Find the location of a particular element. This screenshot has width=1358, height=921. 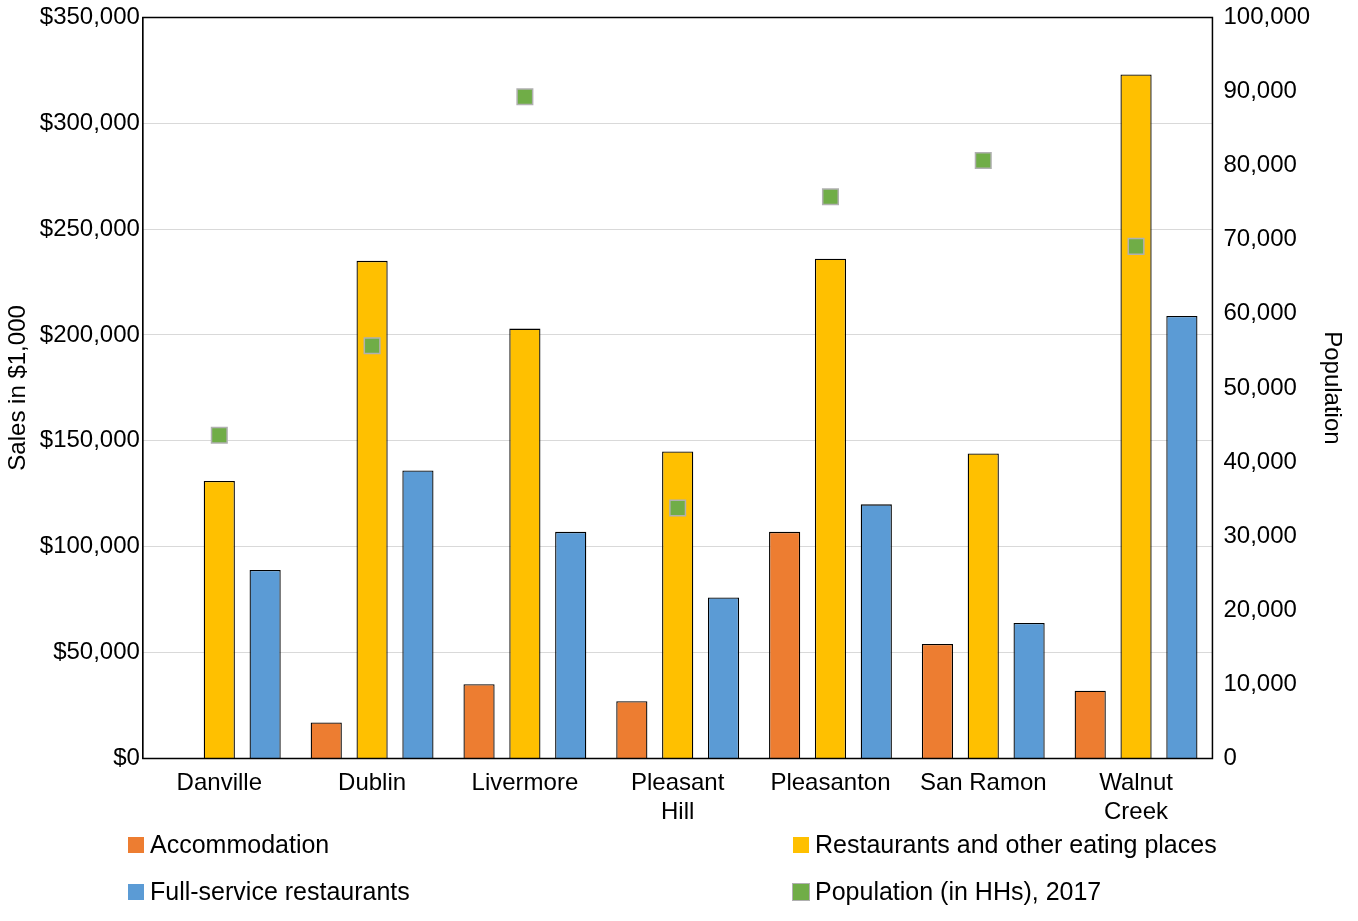

x-tick-label: Dublin is located at coordinates (372, 782).